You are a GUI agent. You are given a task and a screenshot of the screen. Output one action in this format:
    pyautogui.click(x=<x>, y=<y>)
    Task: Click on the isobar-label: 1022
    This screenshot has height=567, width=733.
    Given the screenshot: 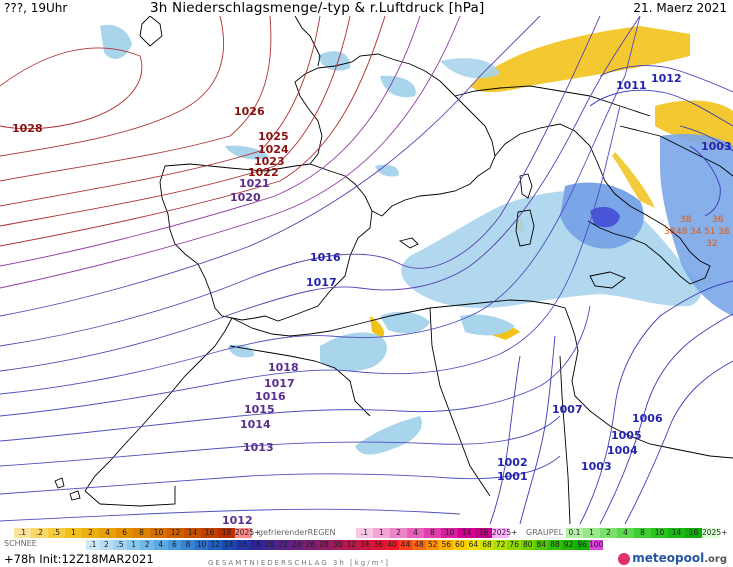 What is the action you would take?
    pyautogui.click(x=263, y=172)
    